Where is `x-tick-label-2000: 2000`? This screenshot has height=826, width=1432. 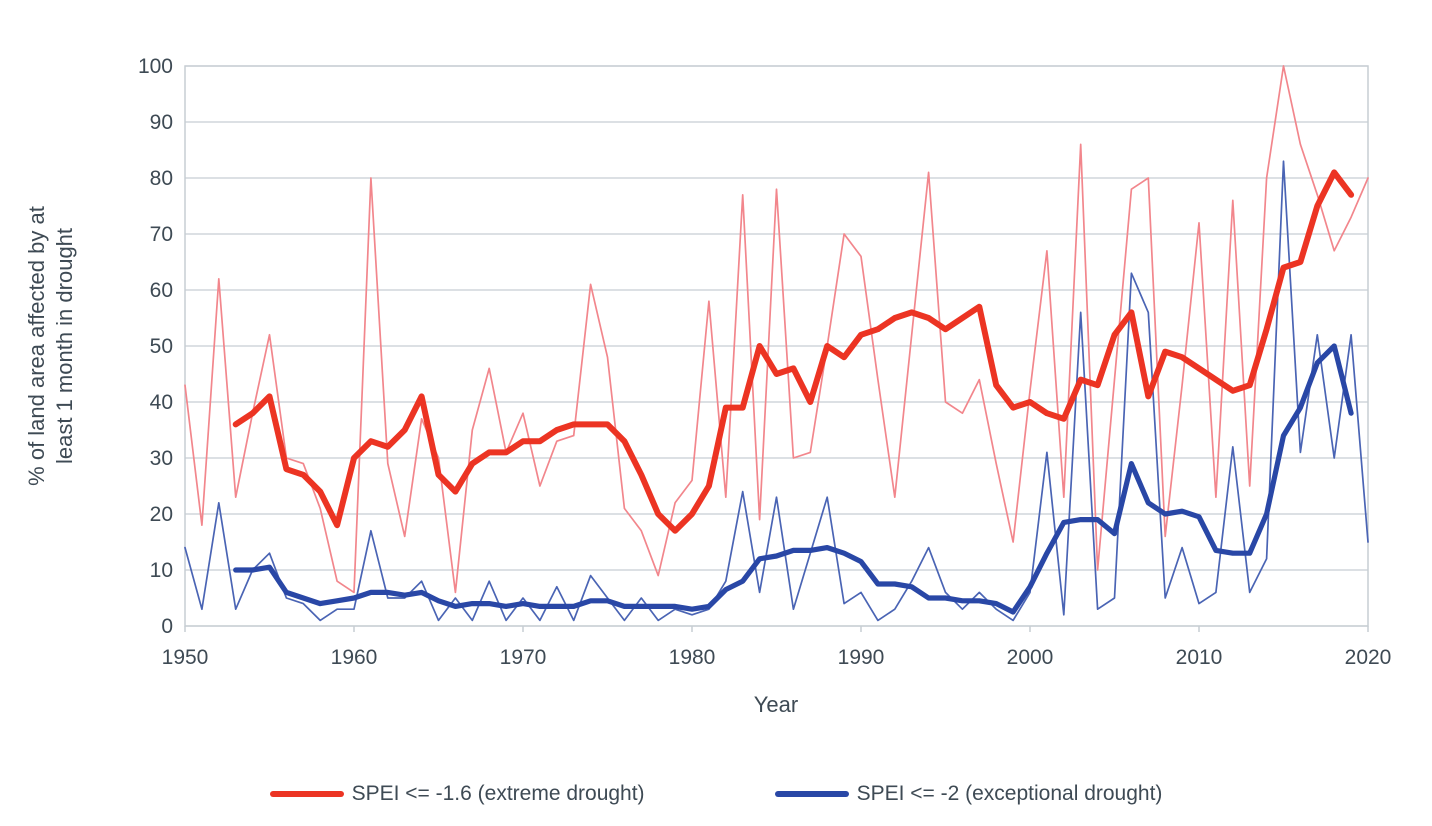 x-tick-label-2000: 2000 is located at coordinates (1030, 657).